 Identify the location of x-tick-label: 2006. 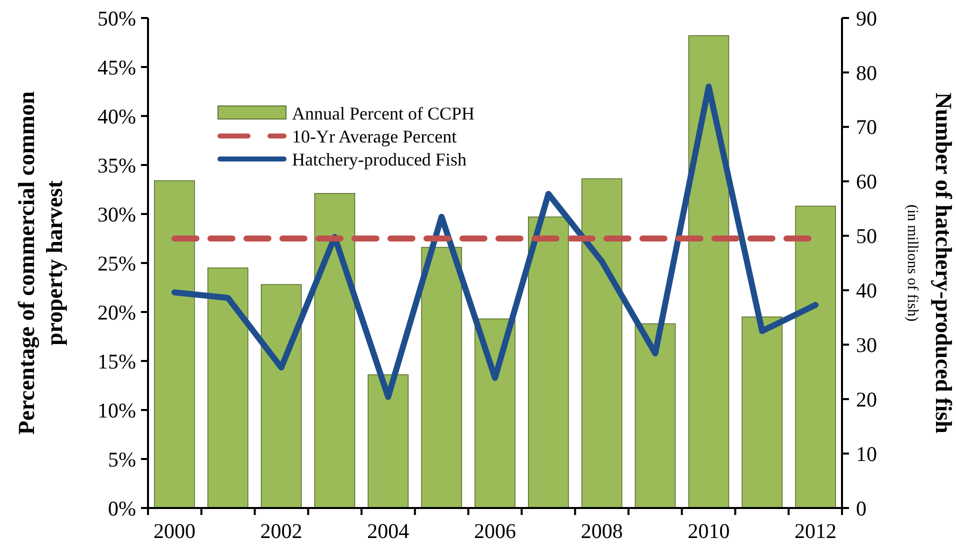
(495, 531).